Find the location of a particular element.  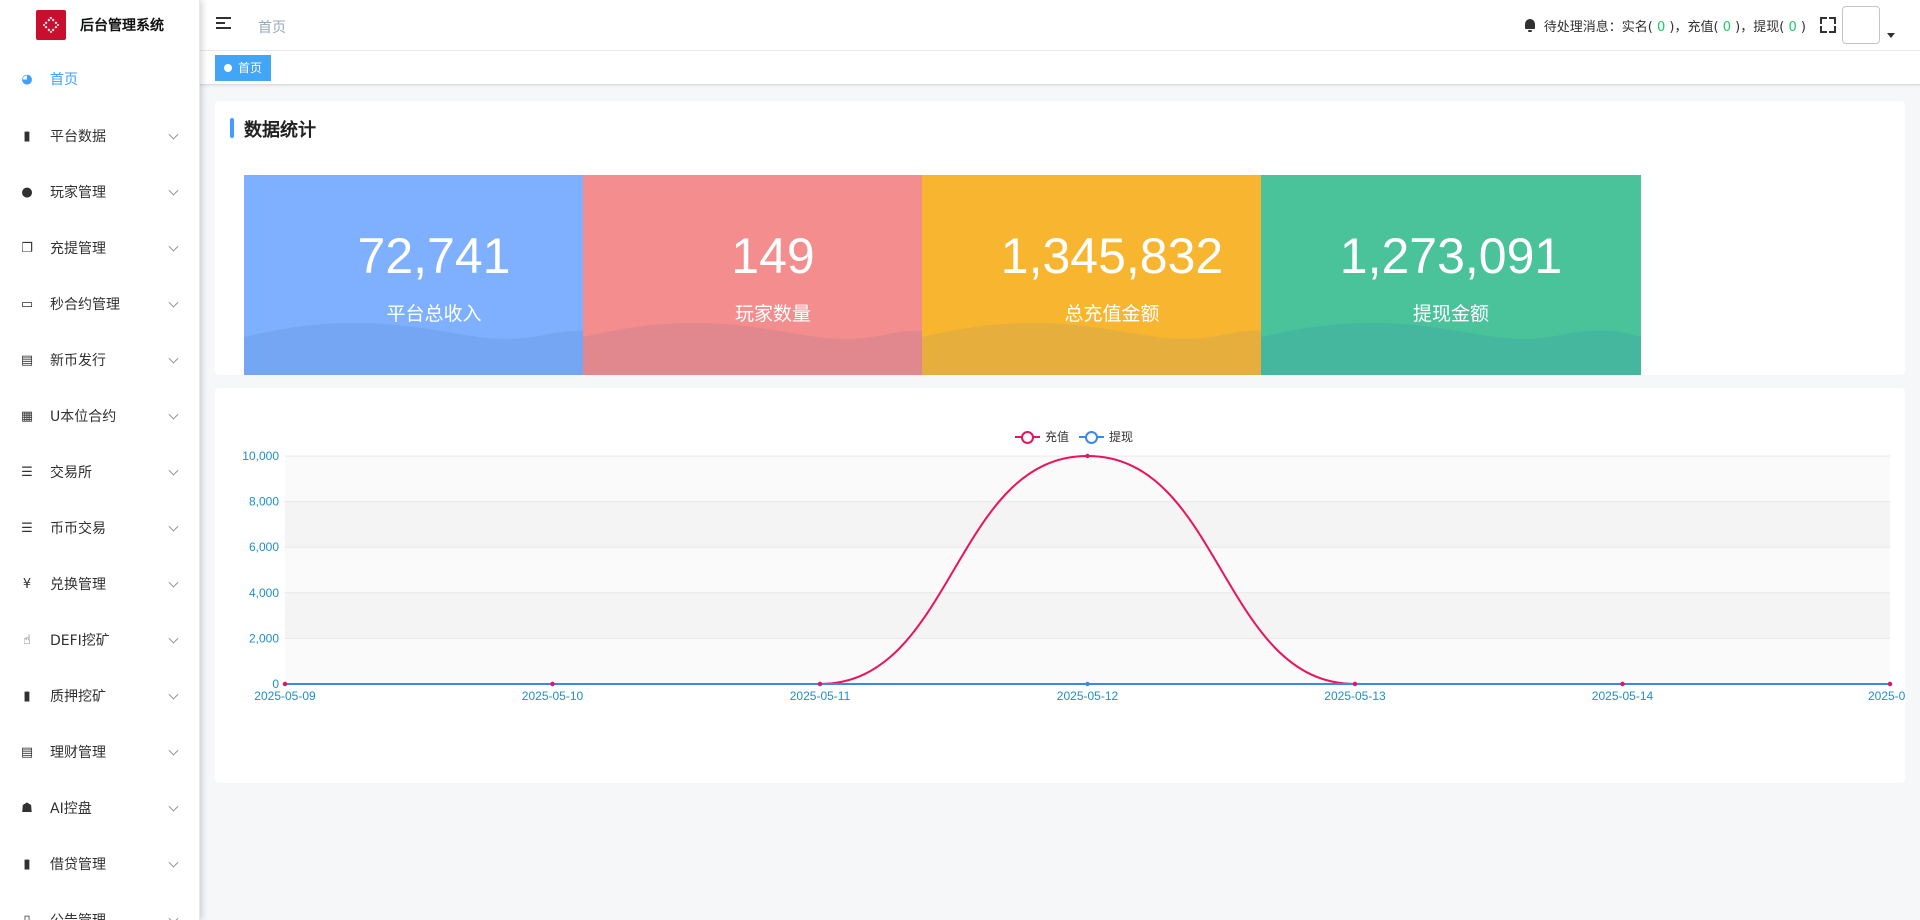

sidebar-item-15: ▯ 公告管理 is located at coordinates (99, 906).